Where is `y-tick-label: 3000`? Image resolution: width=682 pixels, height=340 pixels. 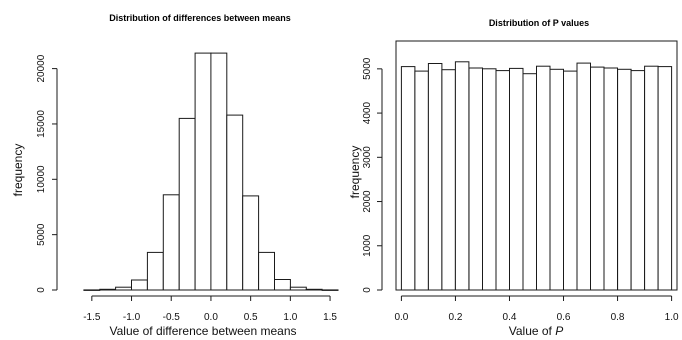
y-tick-label: 3000 is located at coordinates (367, 157).